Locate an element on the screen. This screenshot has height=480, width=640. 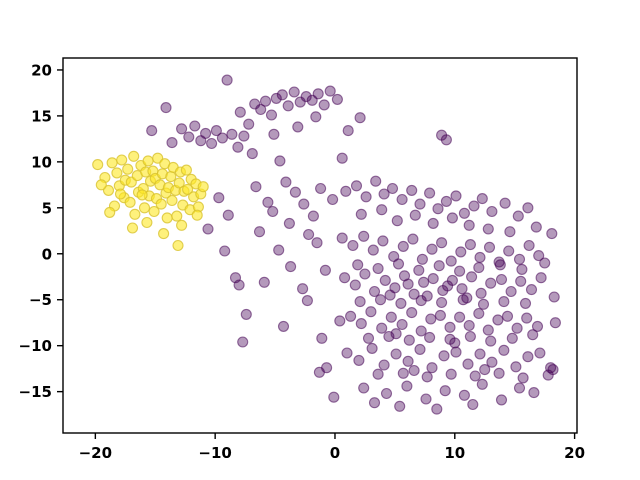
y-axis-tick-label: −5 is located at coordinates (40, 300).